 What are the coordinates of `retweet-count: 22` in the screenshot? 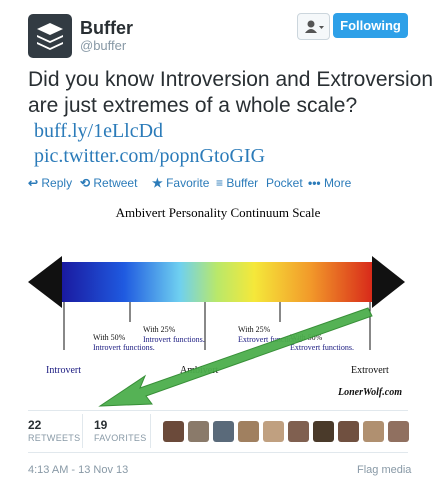 It's located at (35, 425).